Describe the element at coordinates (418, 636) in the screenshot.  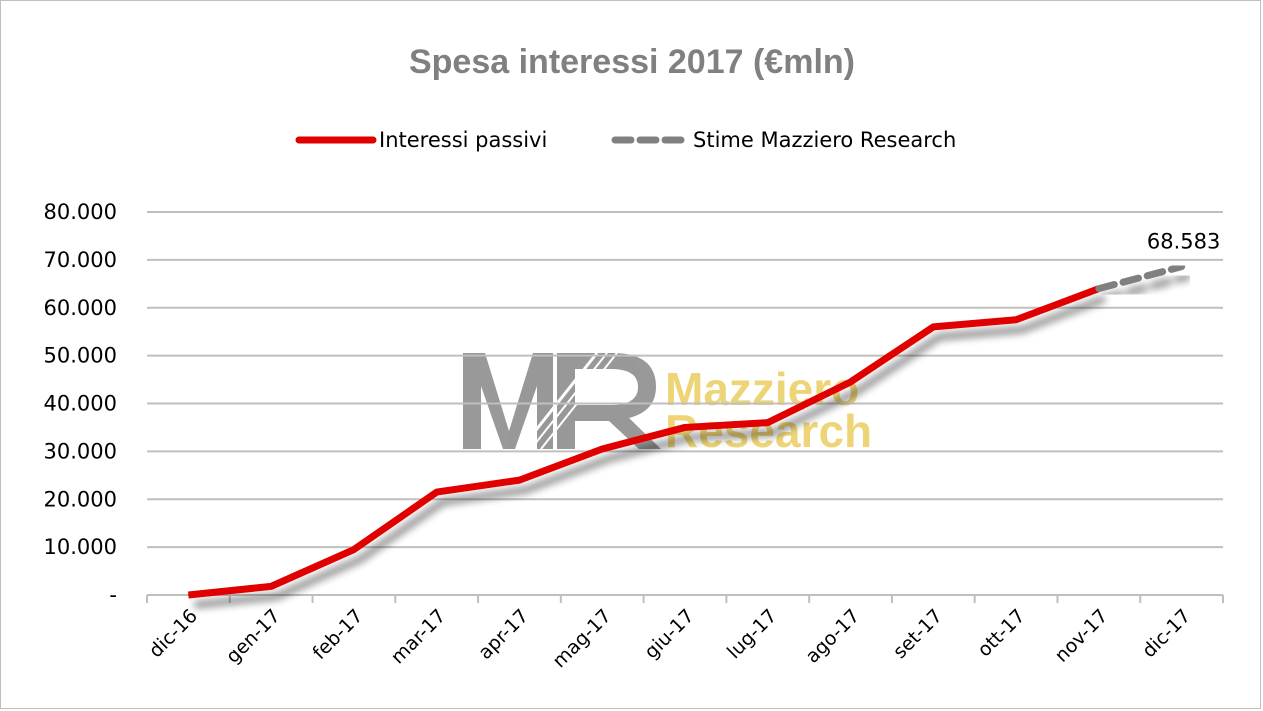
I see `x-tick-label: mar-17` at that location.